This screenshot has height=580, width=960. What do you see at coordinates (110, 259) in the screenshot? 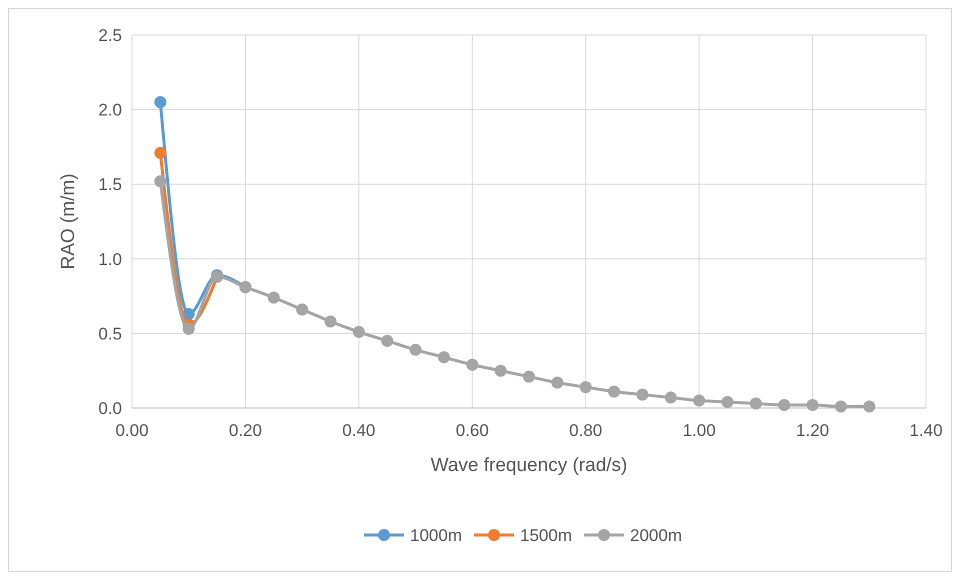
I see `y-tick-label: 1.0` at bounding box center [110, 259].